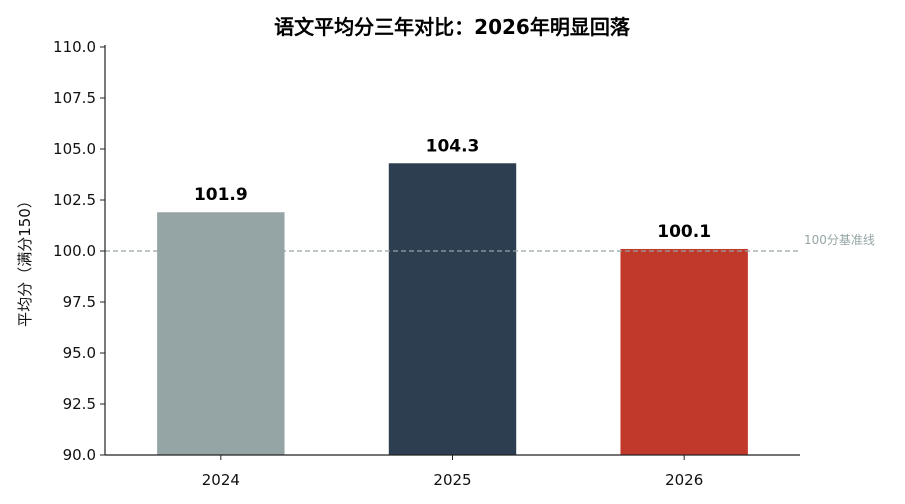  Describe the element at coordinates (221, 480) in the screenshot. I see `x-tick-label: 2024` at that location.